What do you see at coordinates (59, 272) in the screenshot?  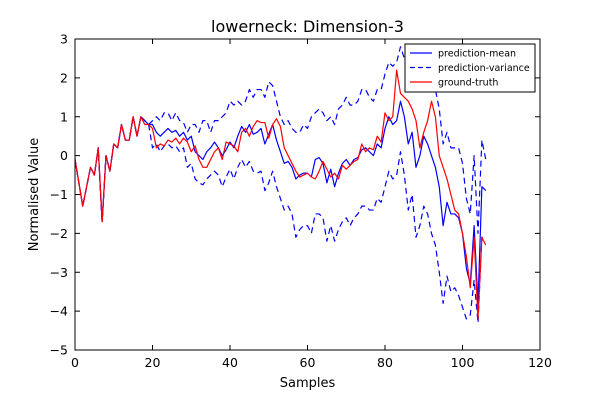 I see `y-tick-label: −3` at bounding box center [59, 272].